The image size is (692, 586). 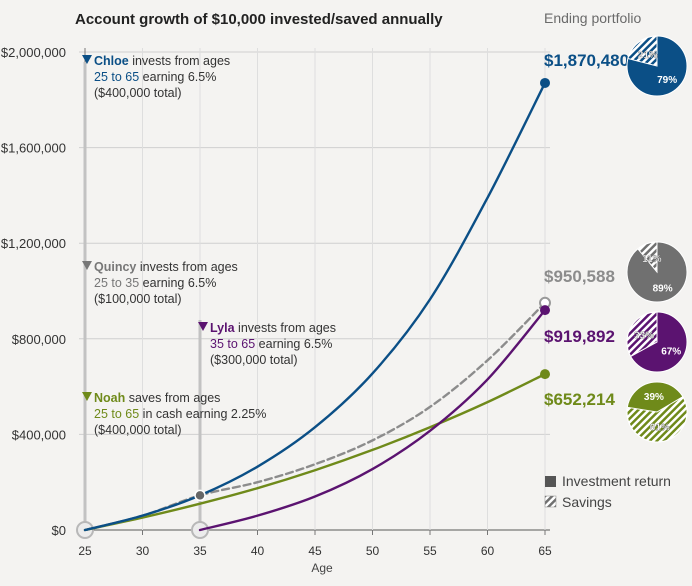 I want to click on y-tick-label: $1,600,000, so click(x=33, y=148).